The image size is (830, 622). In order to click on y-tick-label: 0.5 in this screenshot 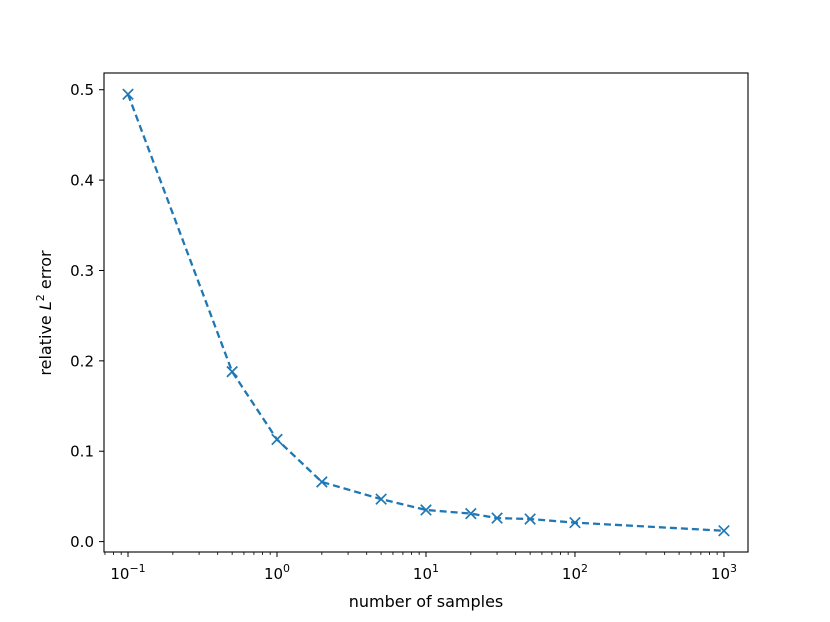, I will do `click(82, 90)`.